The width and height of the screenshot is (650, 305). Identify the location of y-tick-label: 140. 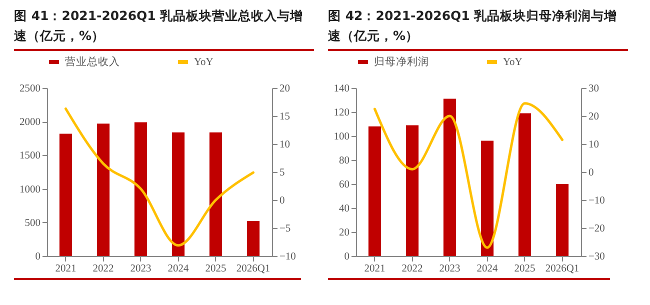
(342, 89).